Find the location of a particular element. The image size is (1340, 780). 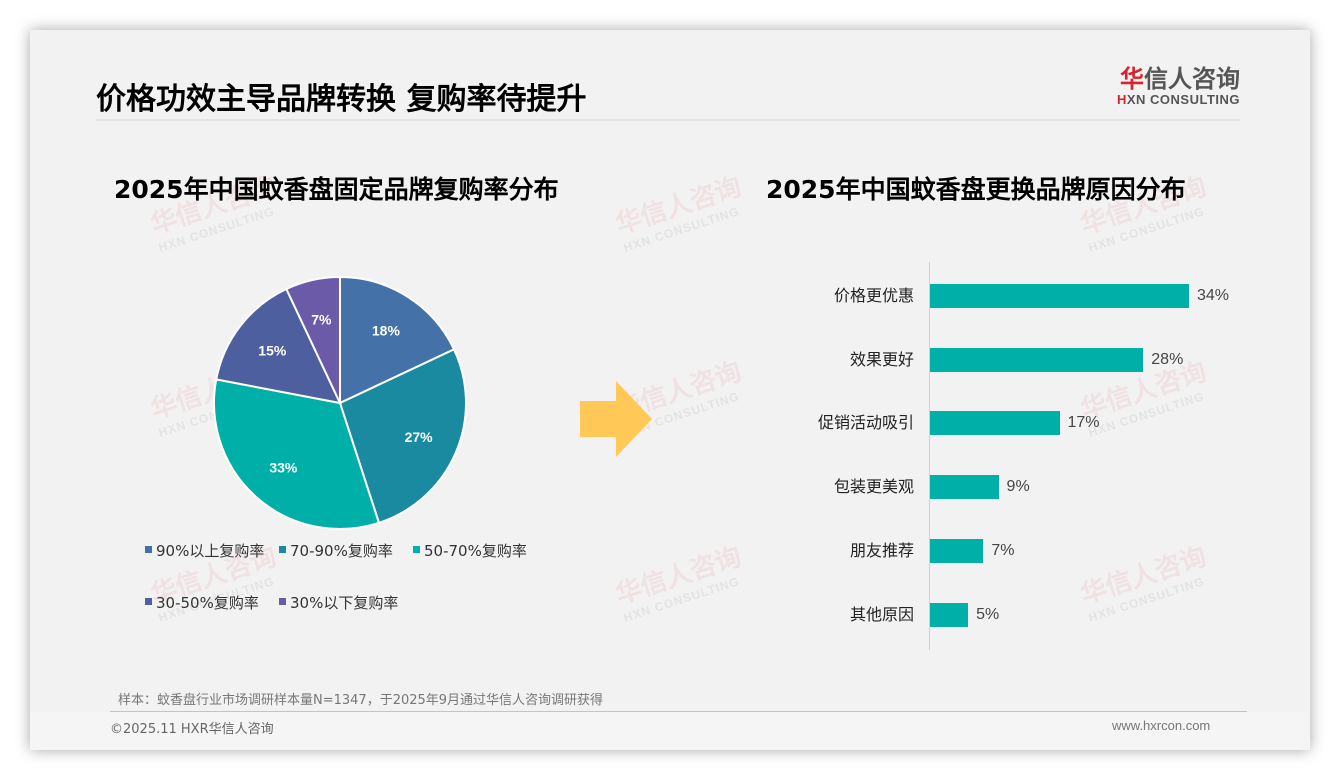

footer-divider is located at coordinates (678, 711).